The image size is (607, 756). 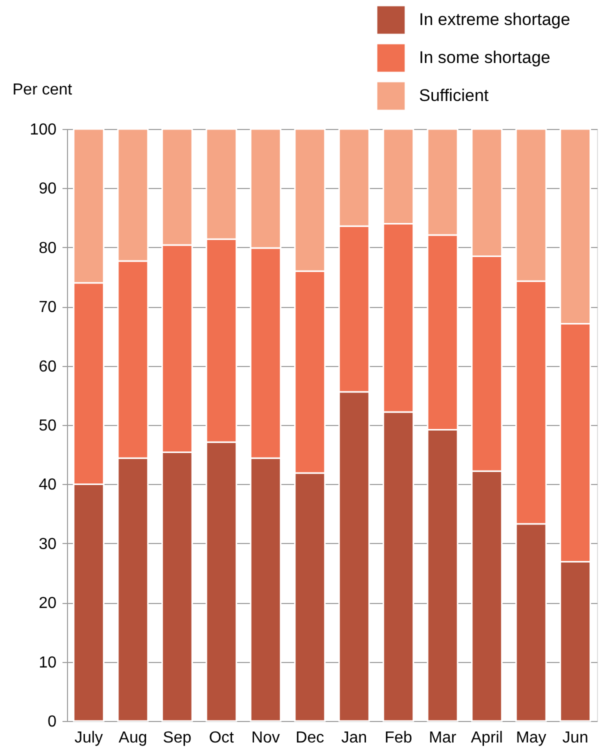 What do you see at coordinates (354, 738) in the screenshot?
I see `x-tick-label: Jan` at bounding box center [354, 738].